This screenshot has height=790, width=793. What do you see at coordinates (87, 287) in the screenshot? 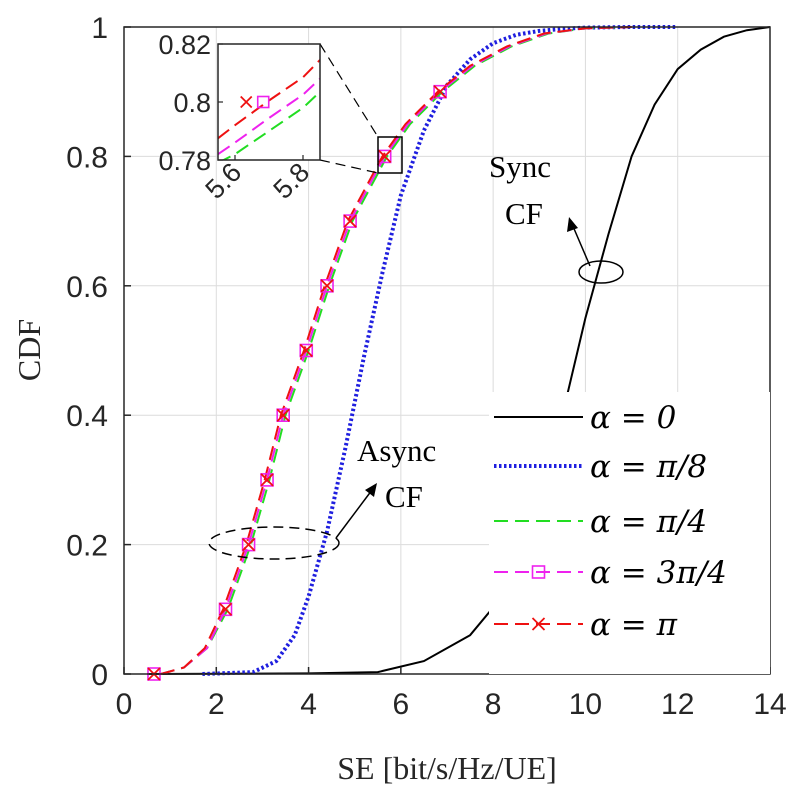
I see `y-tick-label: 0.6` at bounding box center [87, 287].